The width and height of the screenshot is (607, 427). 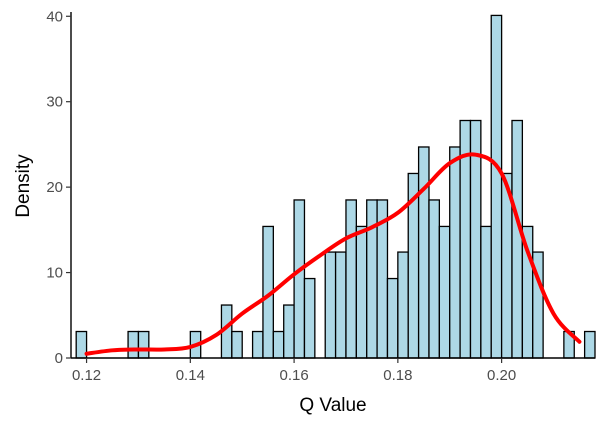 What do you see at coordinates (86, 375) in the screenshot?
I see `x-tick-label: 0.12` at bounding box center [86, 375].